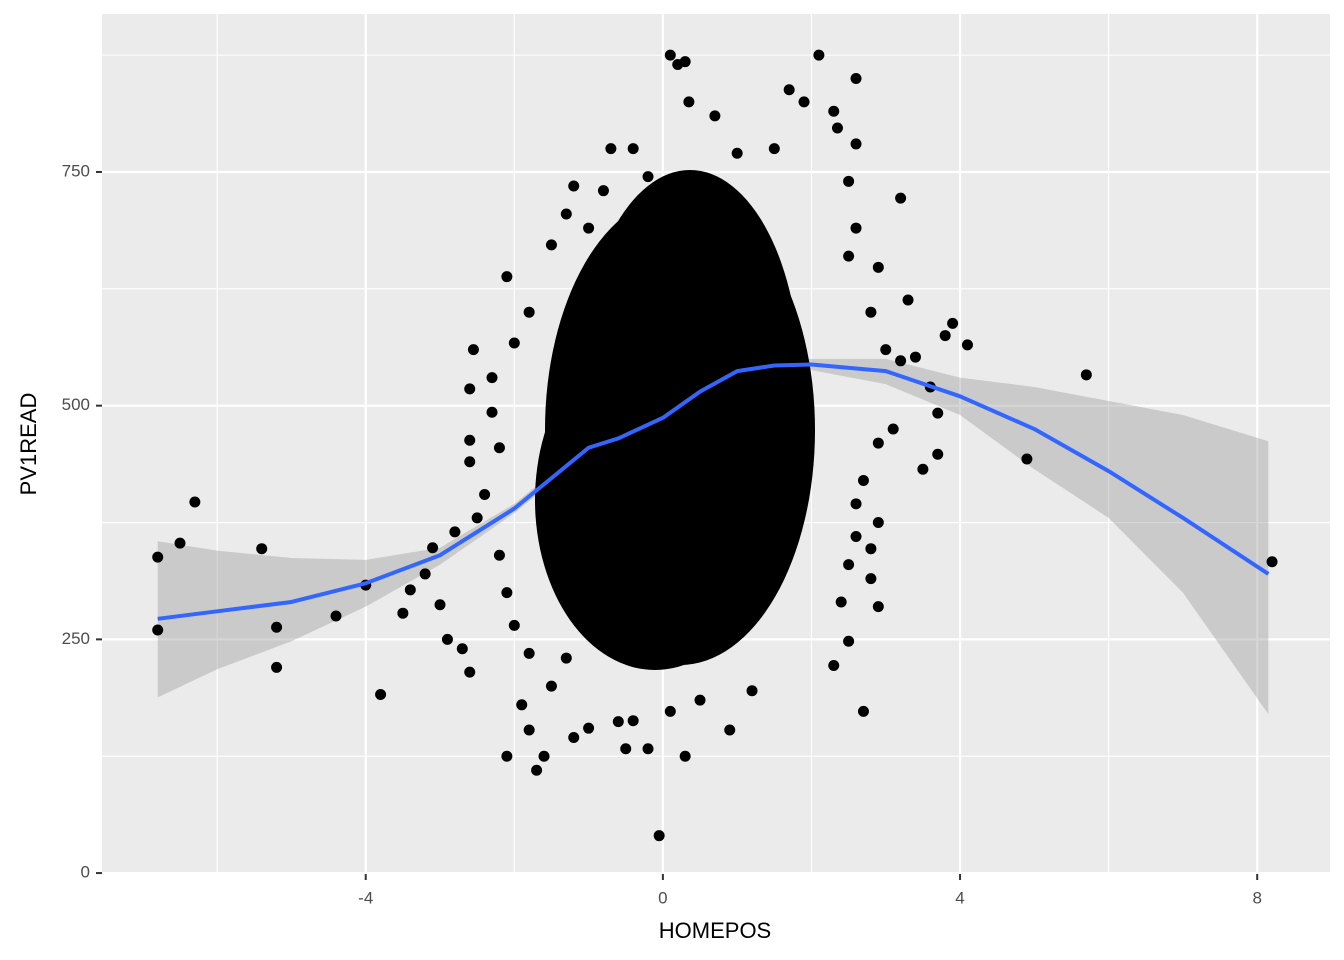  What do you see at coordinates (662, 897) in the screenshot?
I see `x-tick-label: 0` at bounding box center [662, 897].